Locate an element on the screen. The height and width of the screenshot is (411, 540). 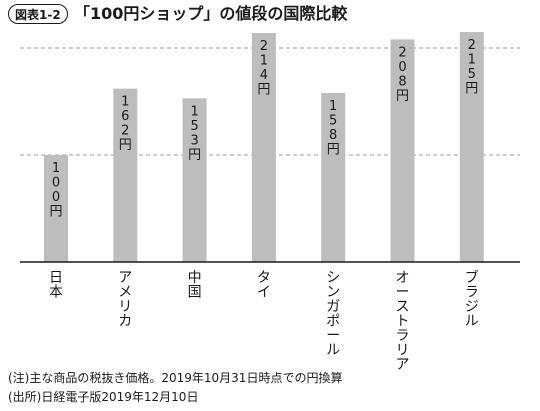
category-label: シンガポール is located at coordinates (333, 314).